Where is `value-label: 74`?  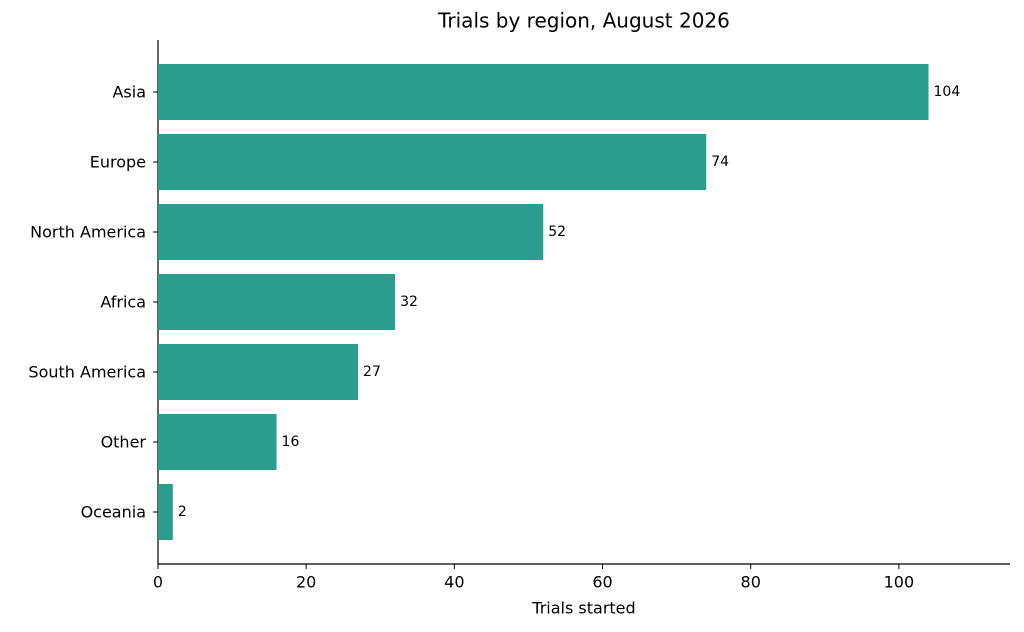
value-label: 74 is located at coordinates (720, 162).